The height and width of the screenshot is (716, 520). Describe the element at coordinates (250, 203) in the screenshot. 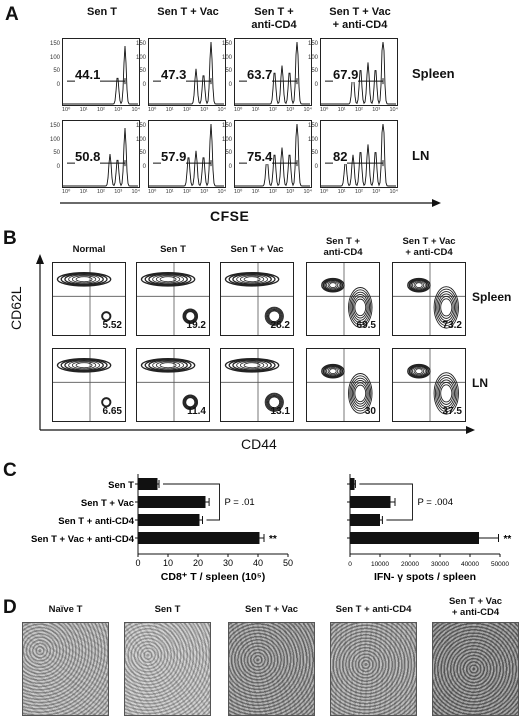

I see `panel-a-axis-arrow` at that location.